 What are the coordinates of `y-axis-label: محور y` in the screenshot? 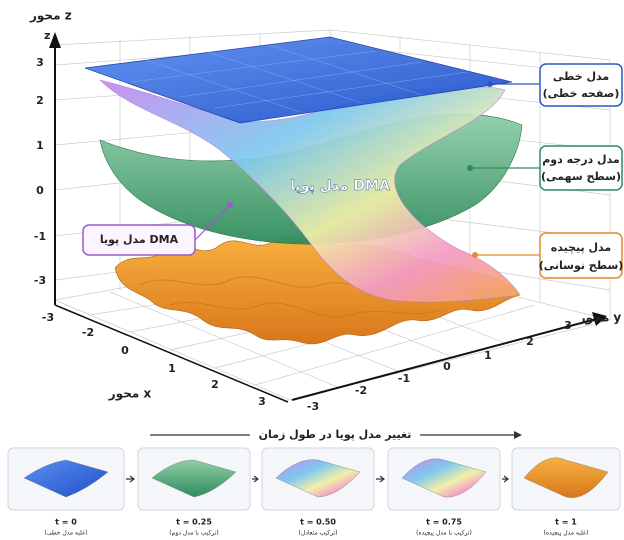 It's located at (600, 318).